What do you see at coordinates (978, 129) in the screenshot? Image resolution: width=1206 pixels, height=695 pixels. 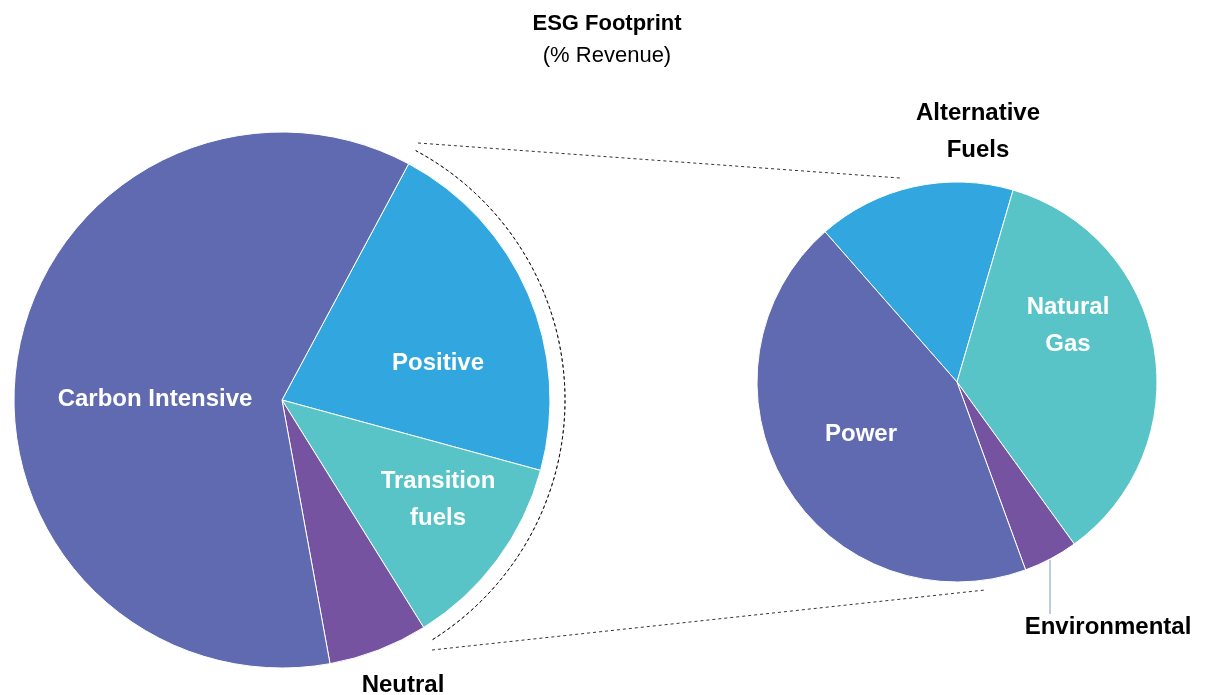 I see `slice-label: Alternative Fuels` at bounding box center [978, 129].